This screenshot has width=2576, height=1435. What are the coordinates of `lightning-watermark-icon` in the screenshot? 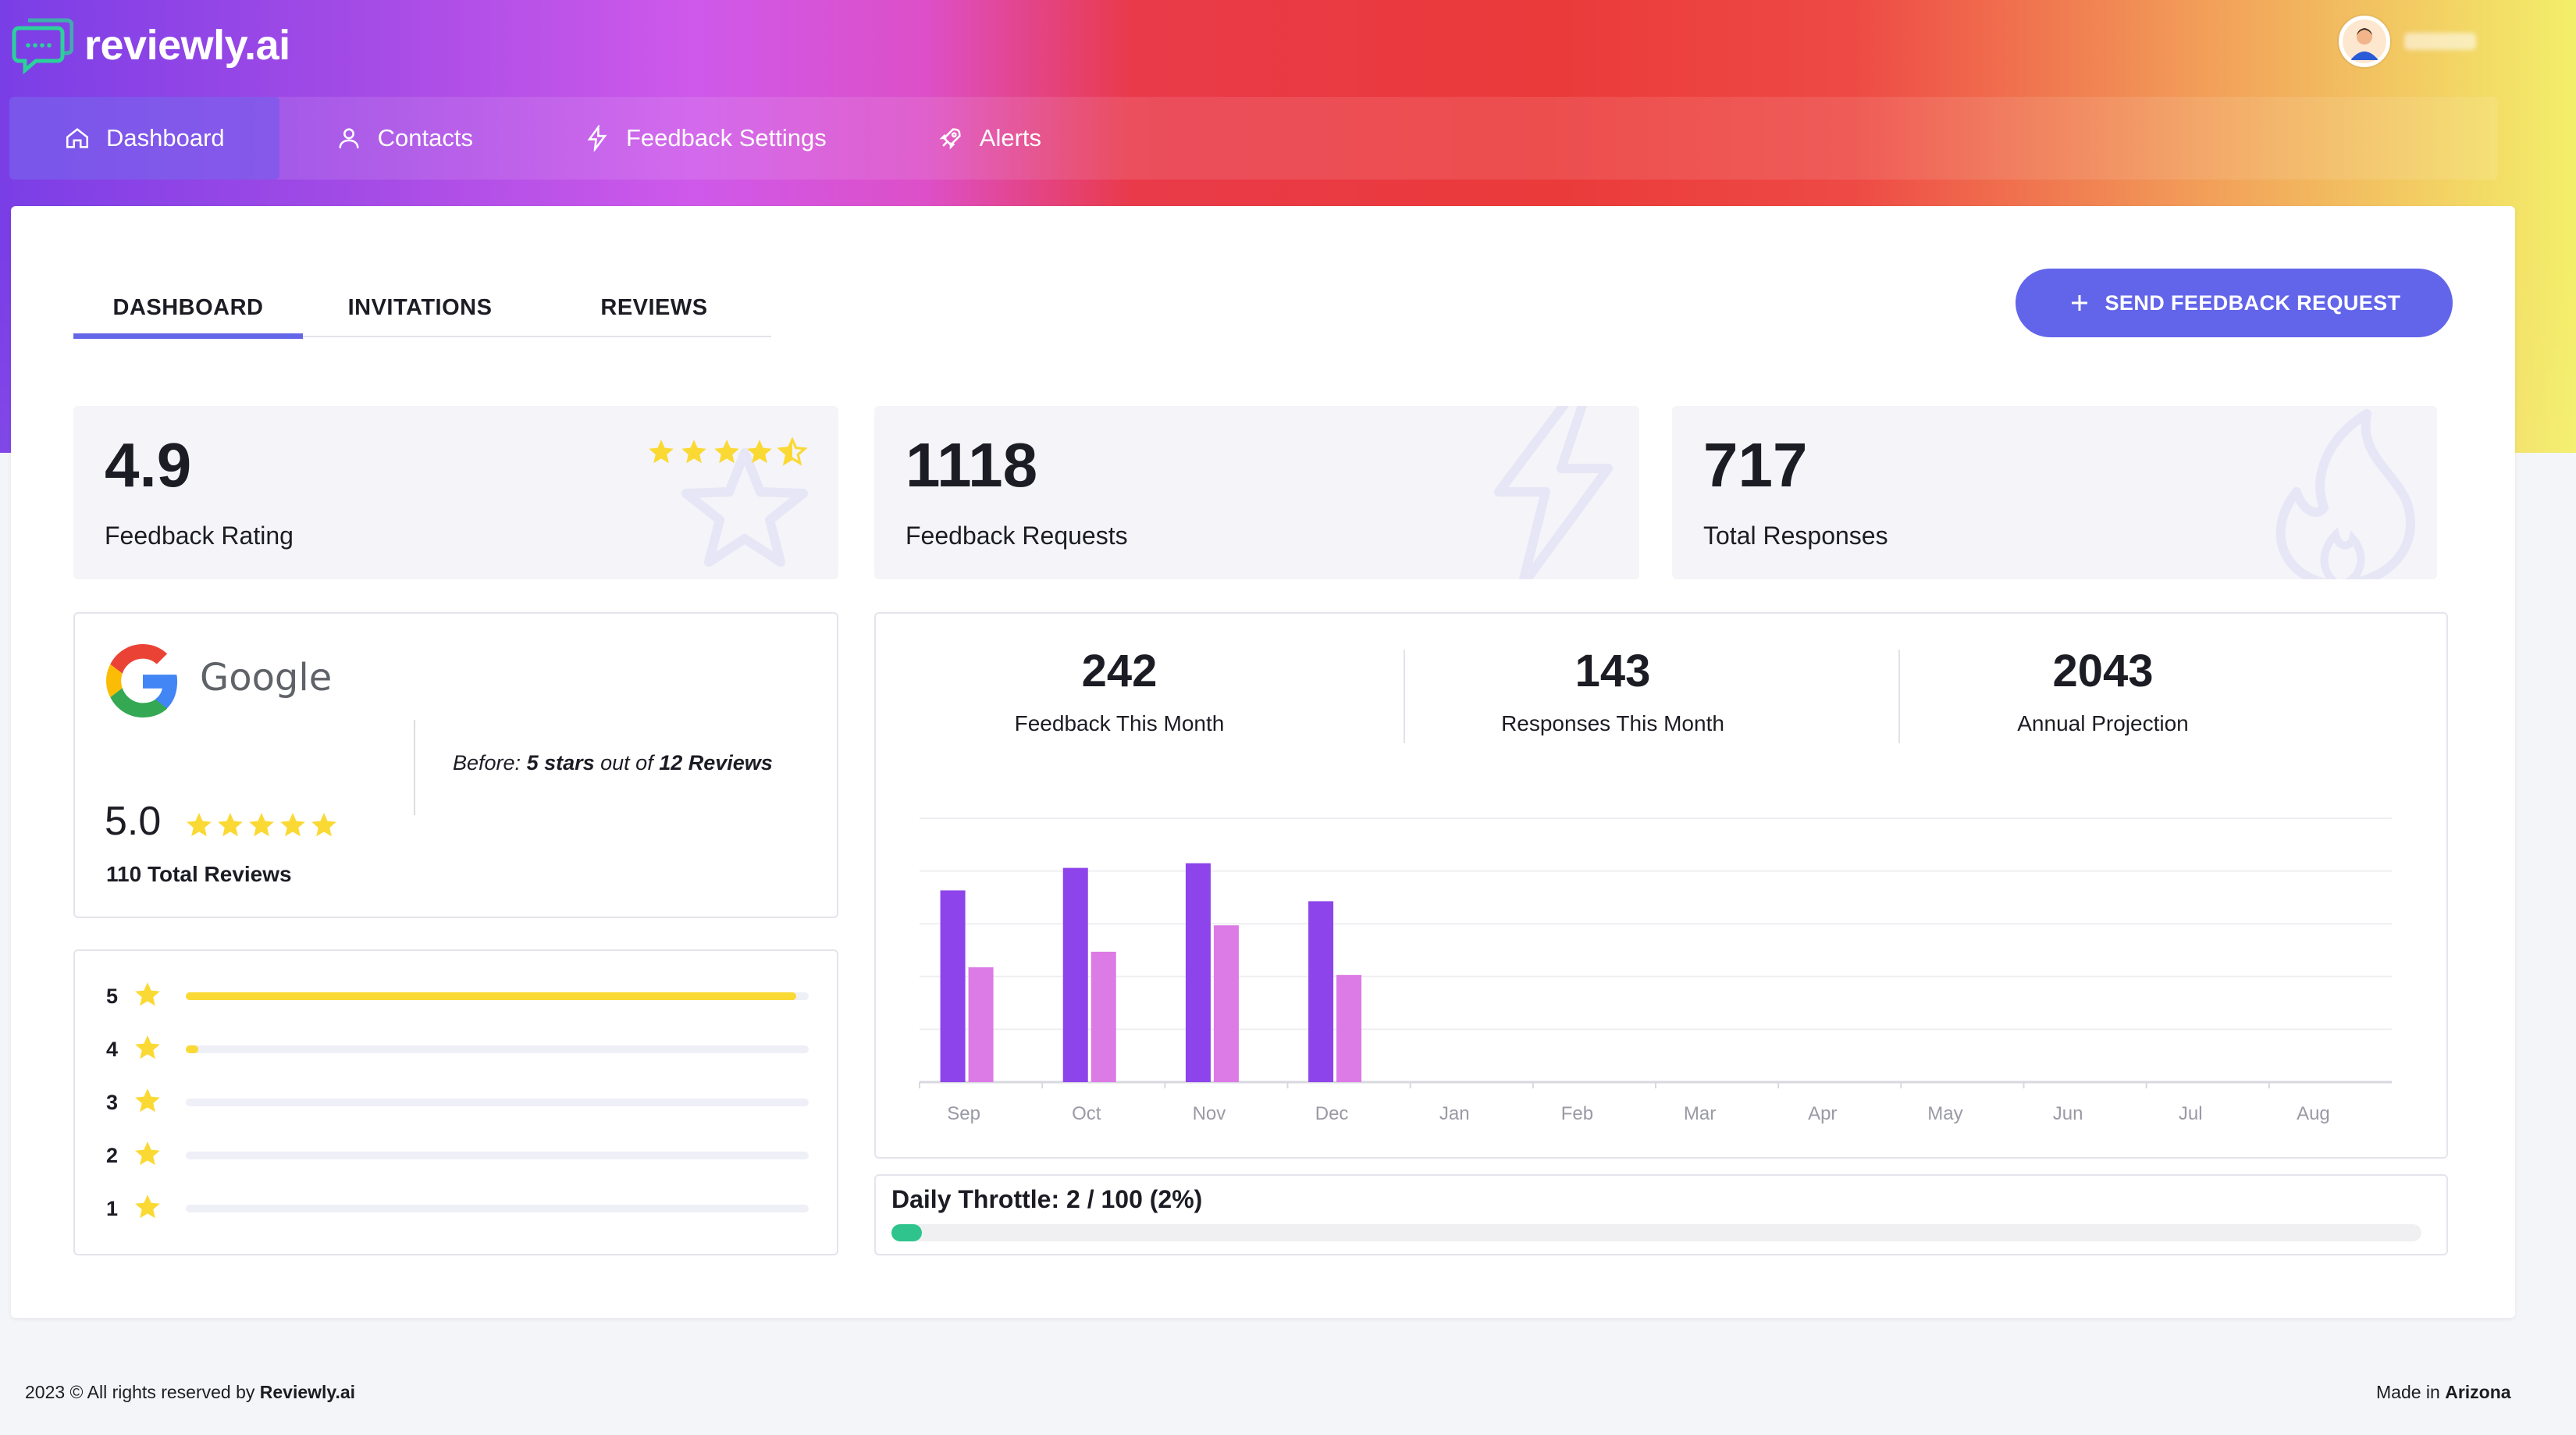 It's located at (1553, 493).